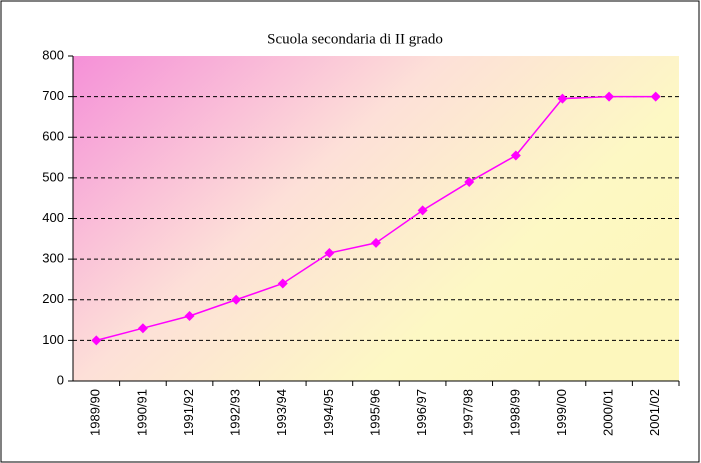 The height and width of the screenshot is (463, 701). I want to click on x-tick-label: 1995/96, so click(374, 412).